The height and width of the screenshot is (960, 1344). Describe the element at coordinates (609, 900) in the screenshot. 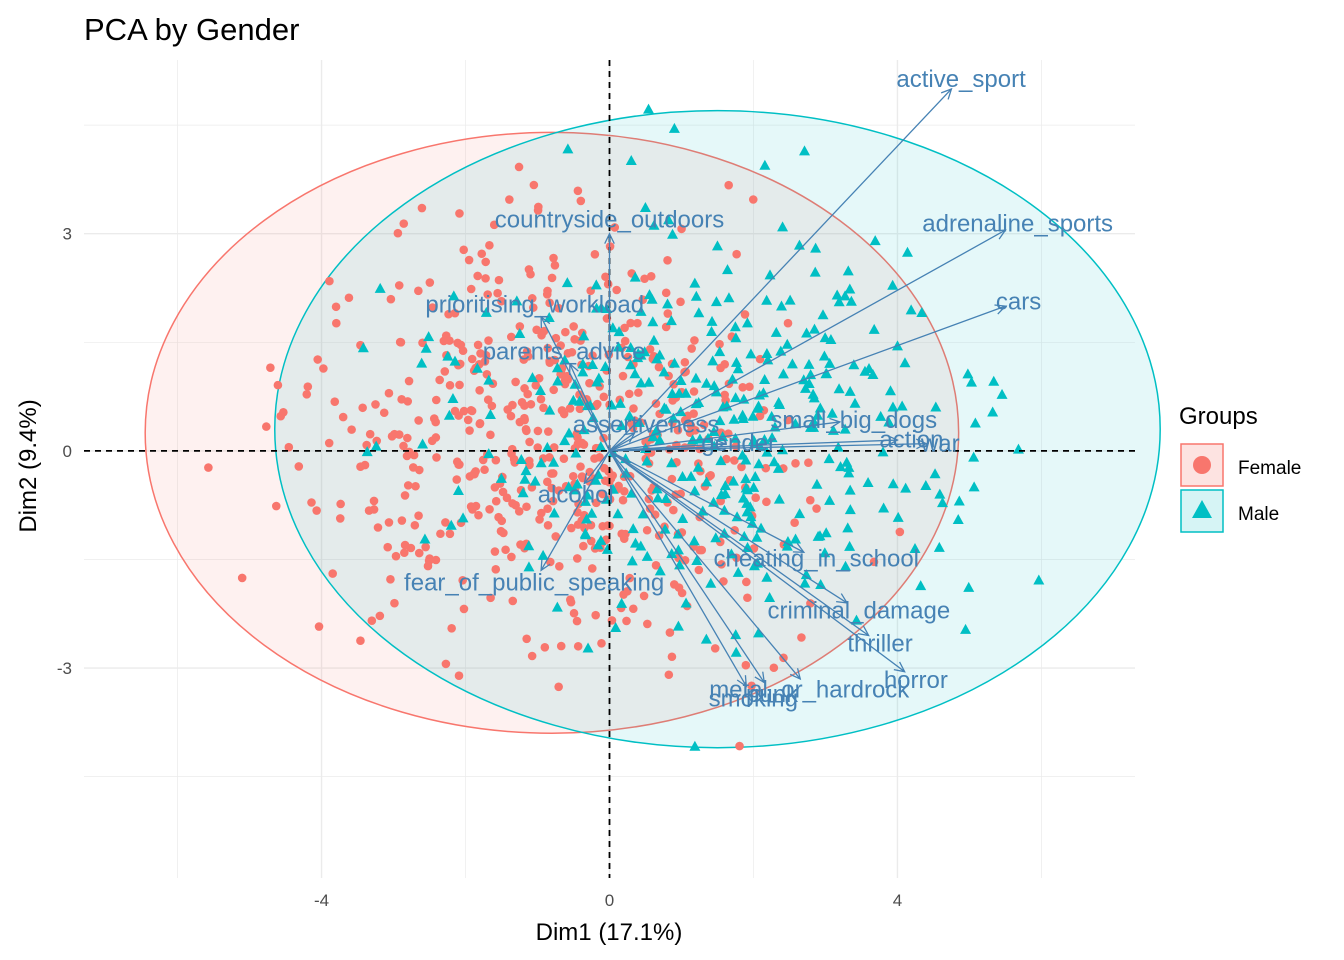

I see `x-tick-label: 0` at that location.